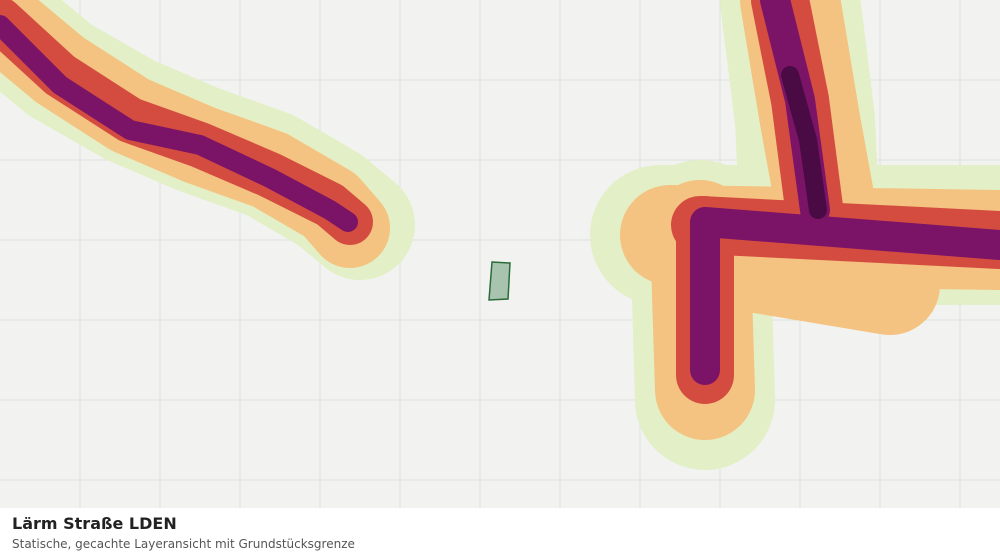 This screenshot has height=560, width=1000. What do you see at coordinates (179, 123) in the screenshot?
I see `noise-zone-very-high` at bounding box center [179, 123].